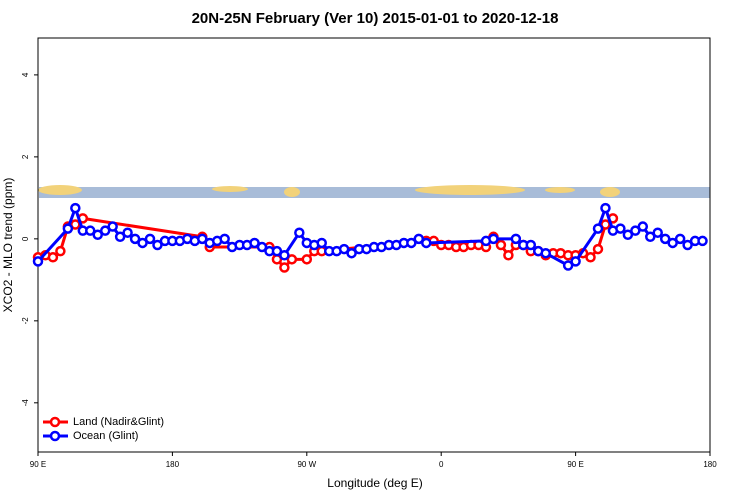 The height and width of the screenshot is (500, 750). I want to click on y-axis-label: XCO2 - MLO trend (ppm), so click(8, 245).